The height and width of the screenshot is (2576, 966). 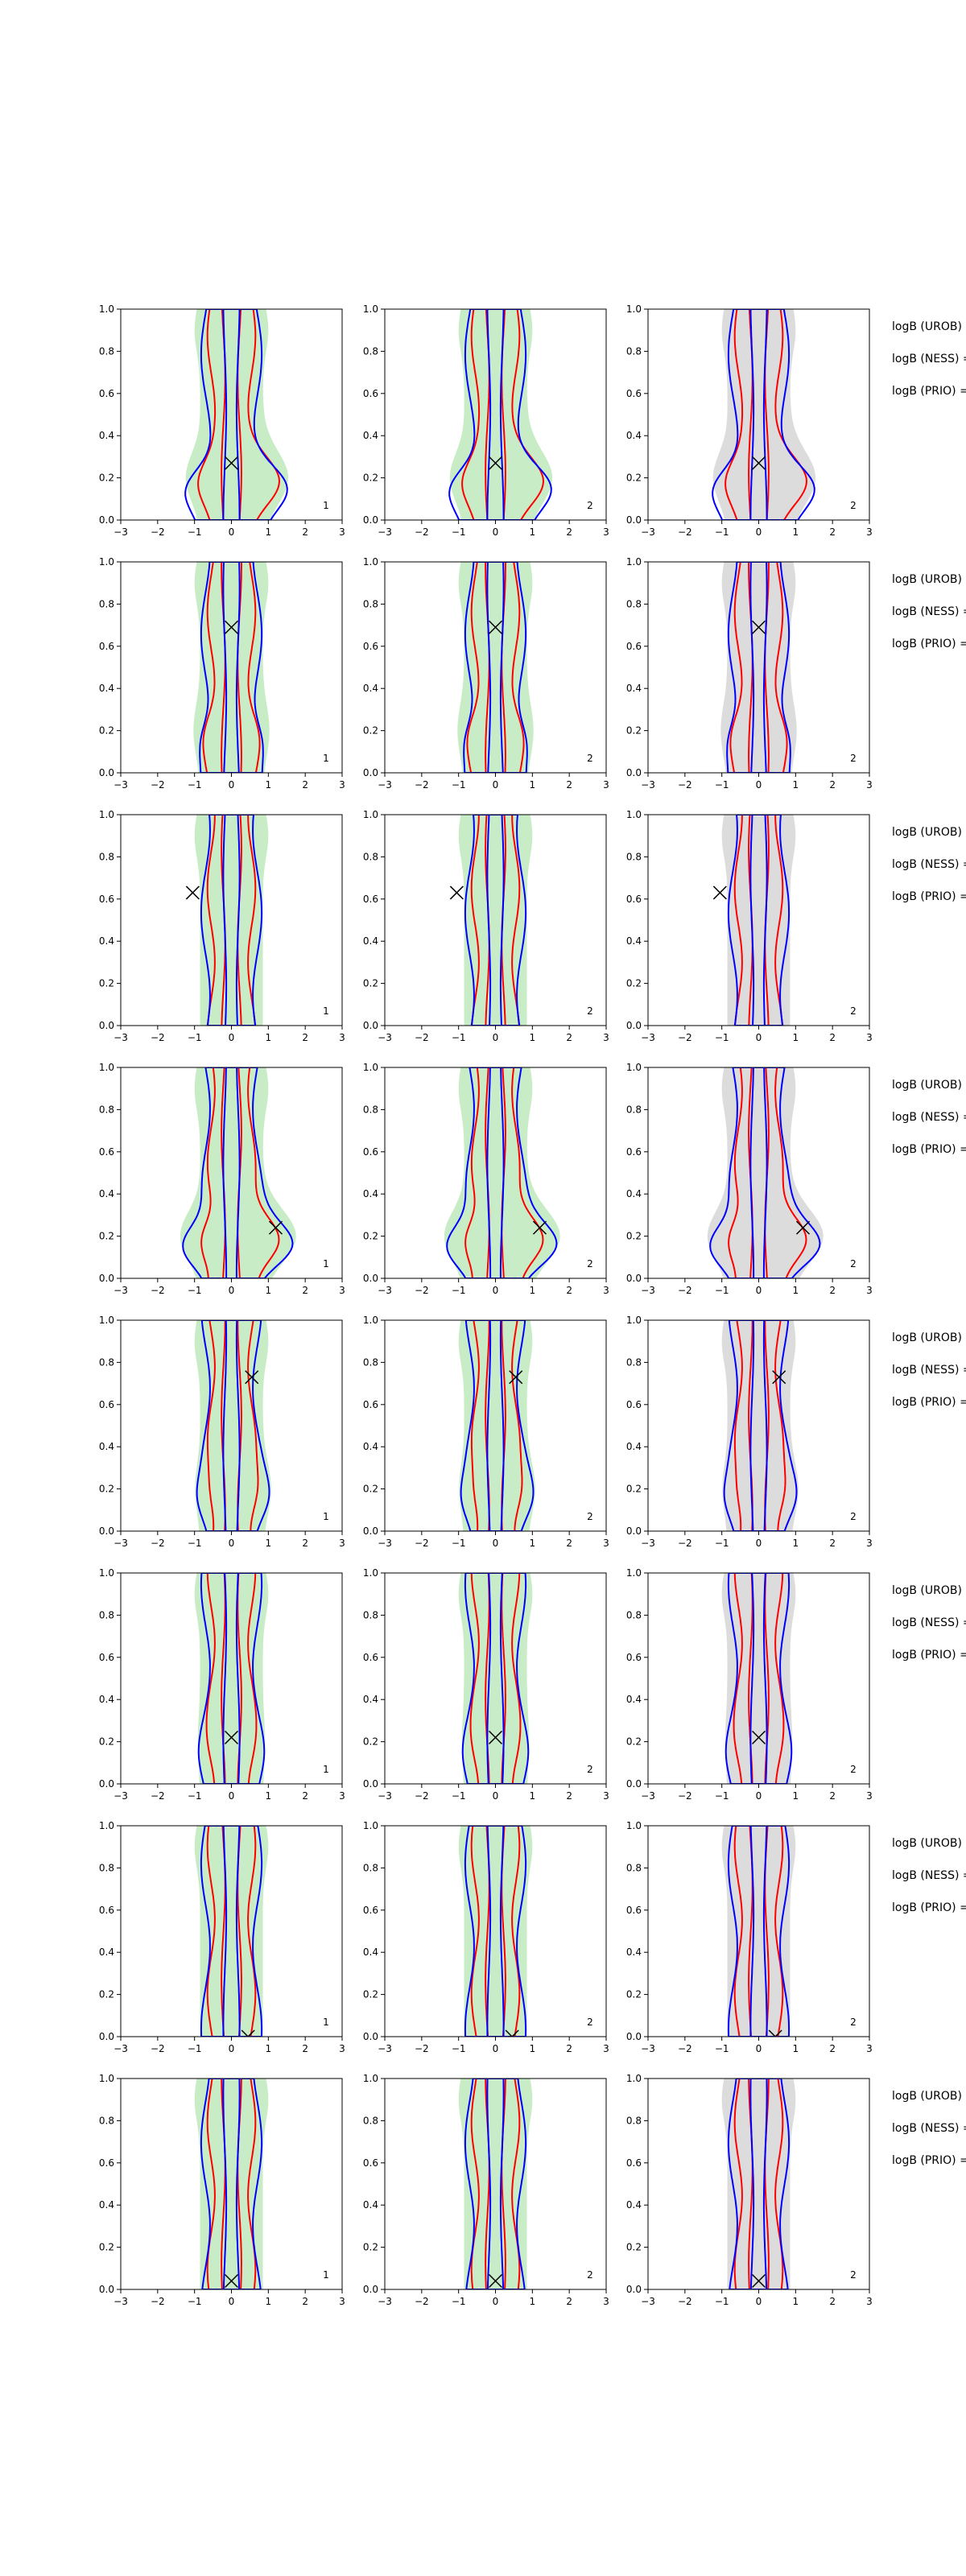 I want to click on row-label: logB (PRIO) =, so click(x=929, y=391).